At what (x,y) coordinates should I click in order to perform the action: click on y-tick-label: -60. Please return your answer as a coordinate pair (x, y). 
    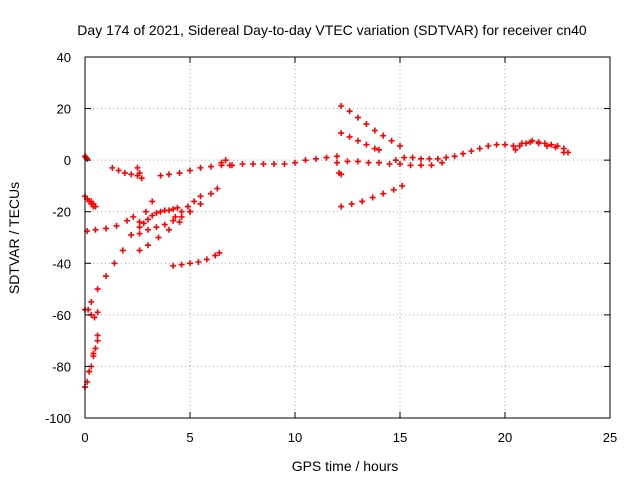
    Looking at the image, I should click on (61, 315).